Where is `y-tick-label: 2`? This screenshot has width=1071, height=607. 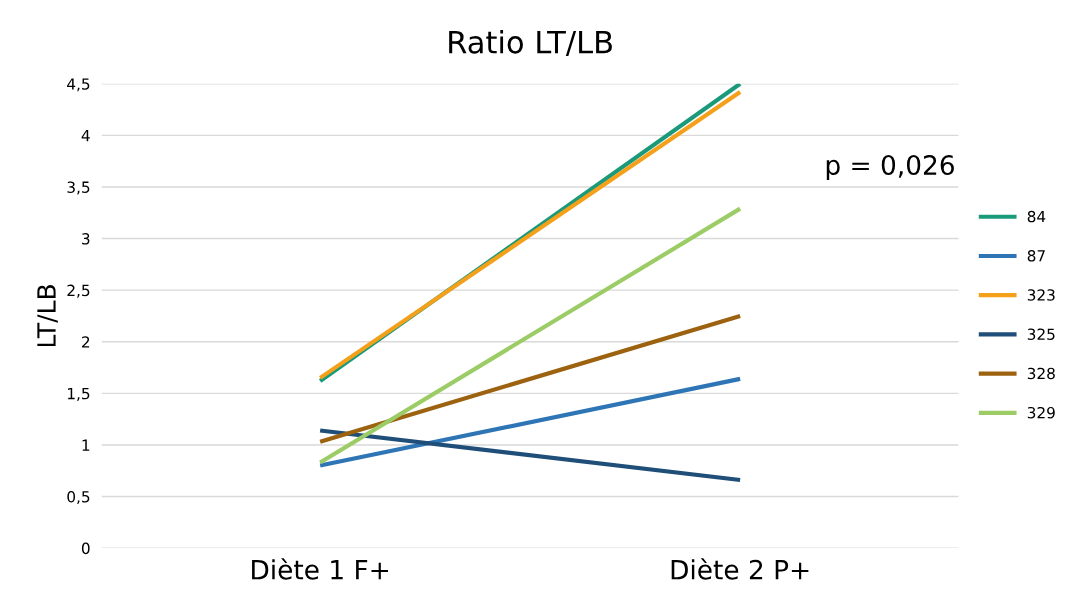 y-tick-label: 2 is located at coordinates (86, 342).